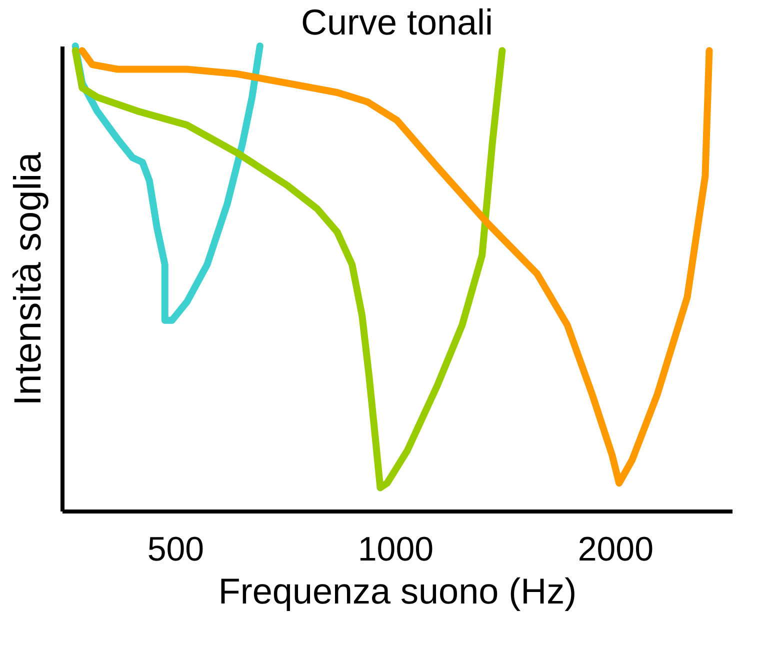  I want to click on x-tick-label: 2000, so click(616, 549).